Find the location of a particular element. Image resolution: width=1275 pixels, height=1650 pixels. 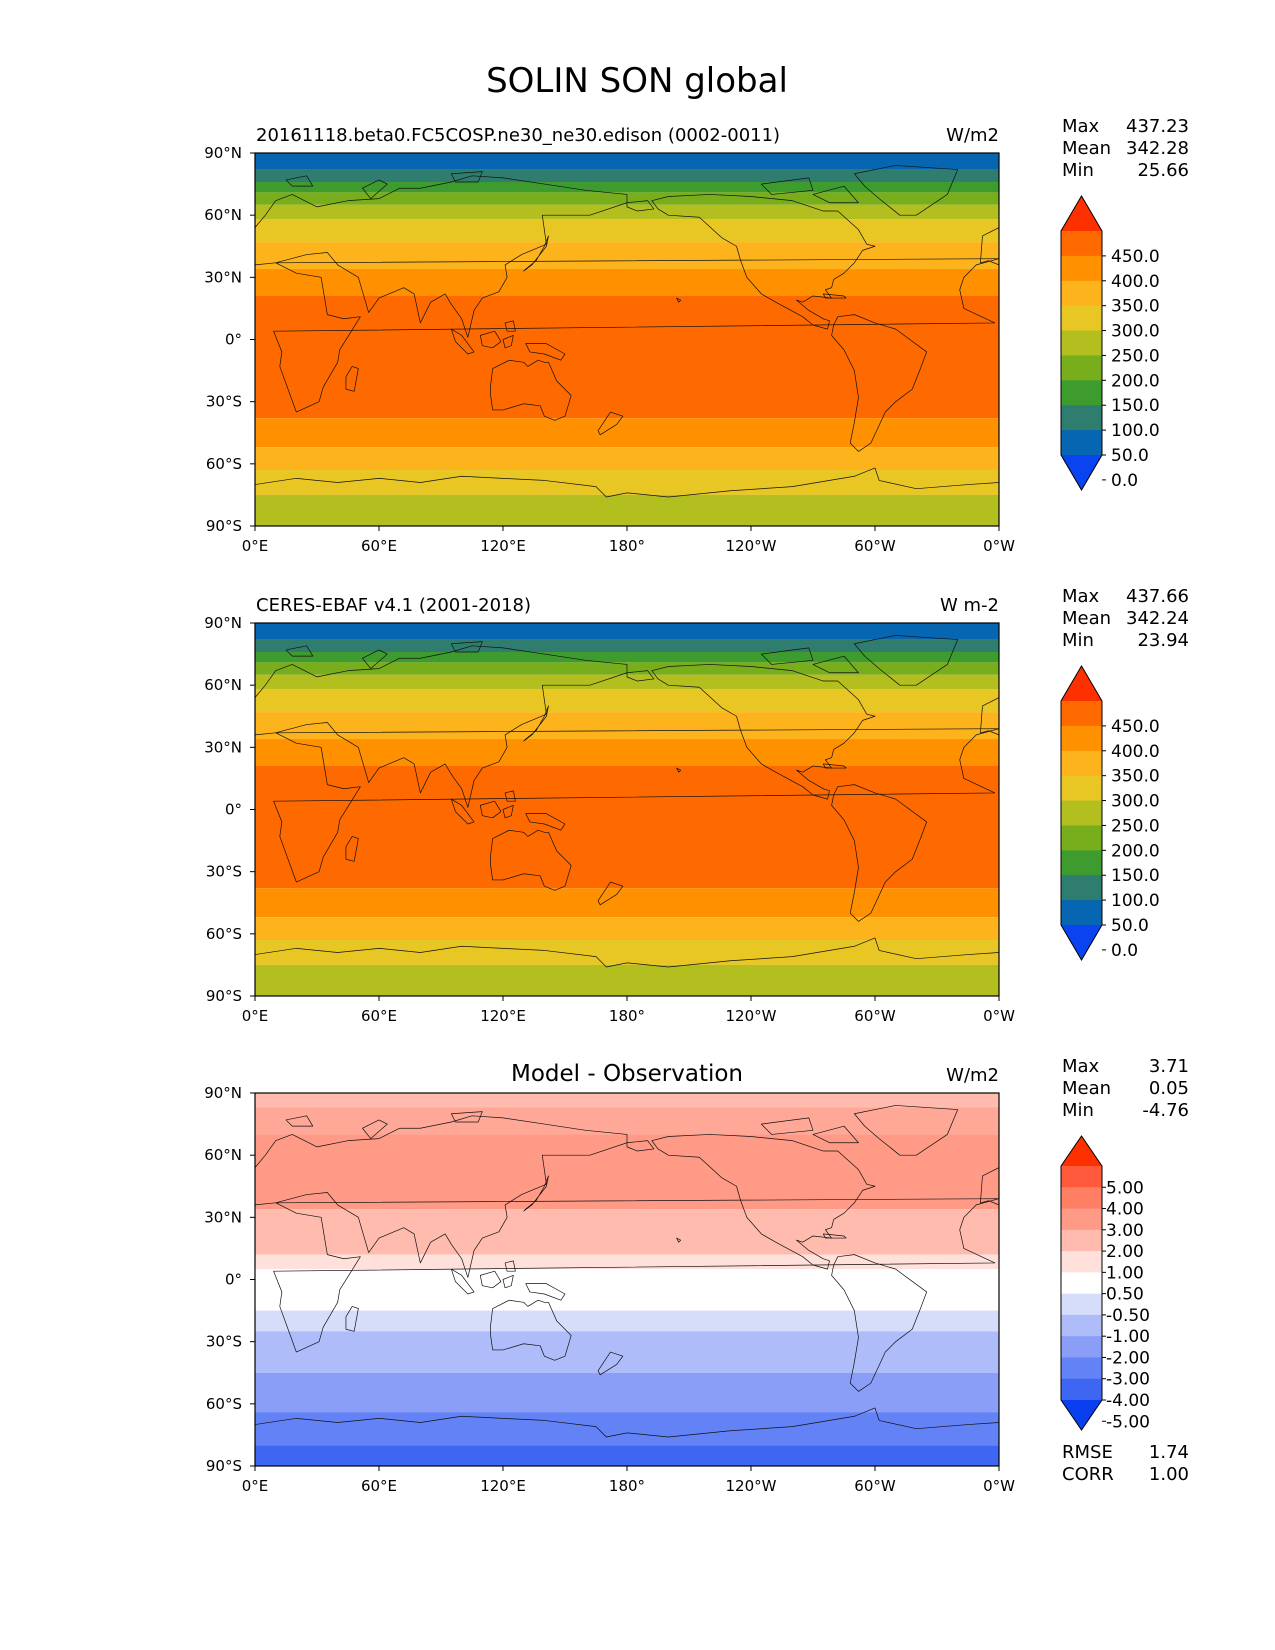

colorbar-label: -0.50 is located at coordinates (1128, 1316).